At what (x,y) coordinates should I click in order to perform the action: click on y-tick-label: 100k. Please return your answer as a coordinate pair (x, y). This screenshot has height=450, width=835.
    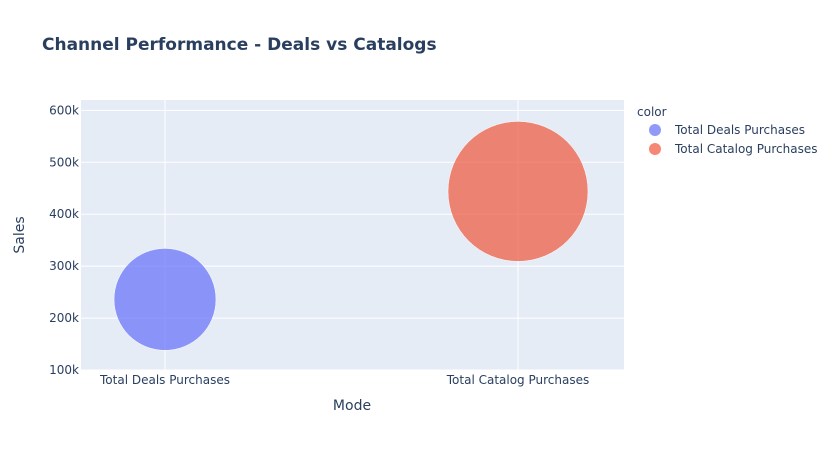
    Looking at the image, I should click on (64, 370).